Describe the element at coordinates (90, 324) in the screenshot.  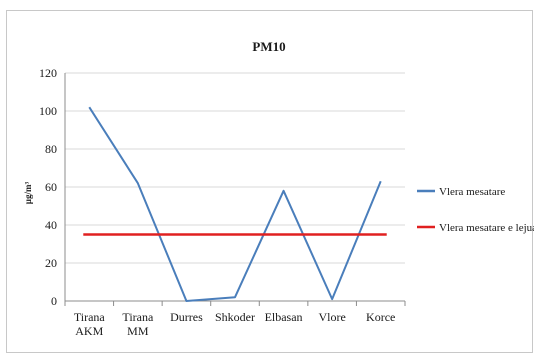
I see `x-tick-label: Tirana AKM` at that location.